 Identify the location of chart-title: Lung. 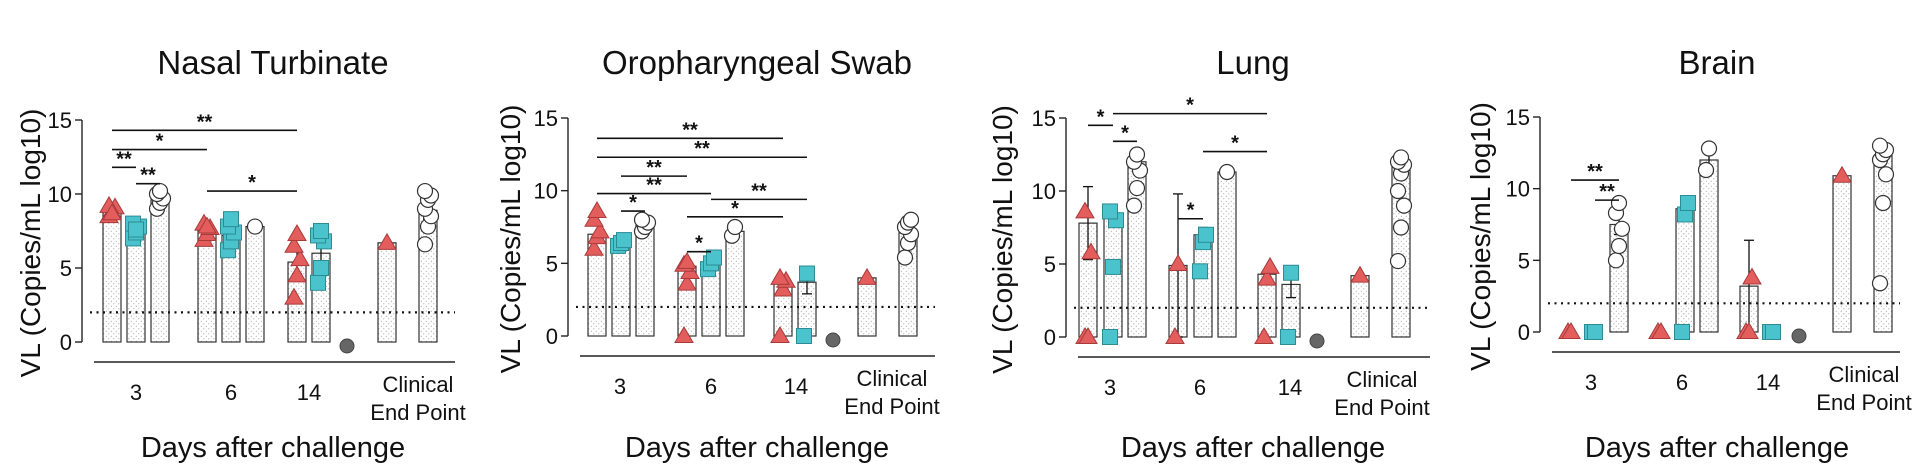
(1252, 62).